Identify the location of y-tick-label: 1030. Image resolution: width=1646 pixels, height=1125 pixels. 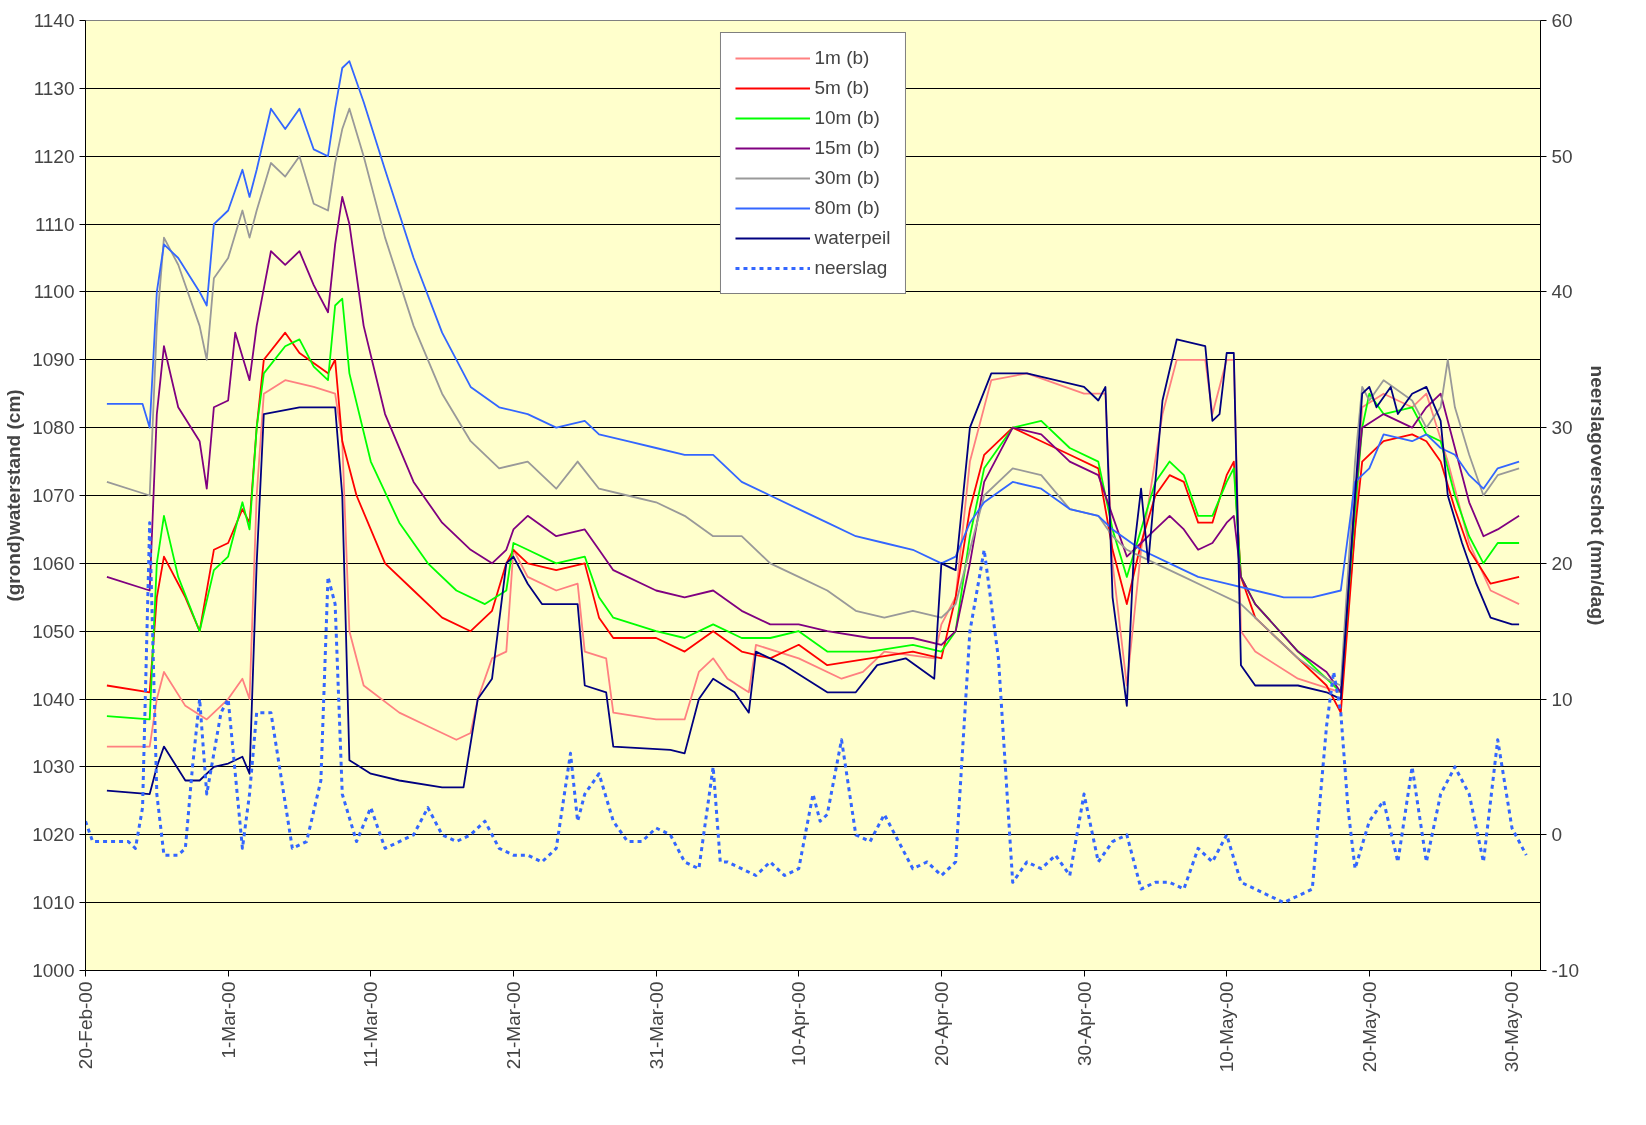
(53, 767).